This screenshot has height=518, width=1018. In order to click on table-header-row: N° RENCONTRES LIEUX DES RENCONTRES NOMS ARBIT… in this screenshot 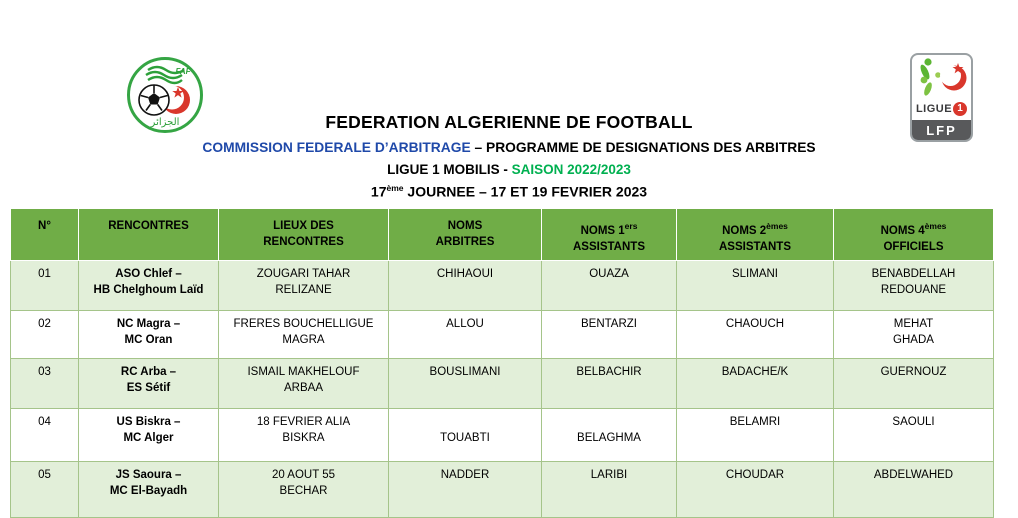, I will do `click(502, 234)`.